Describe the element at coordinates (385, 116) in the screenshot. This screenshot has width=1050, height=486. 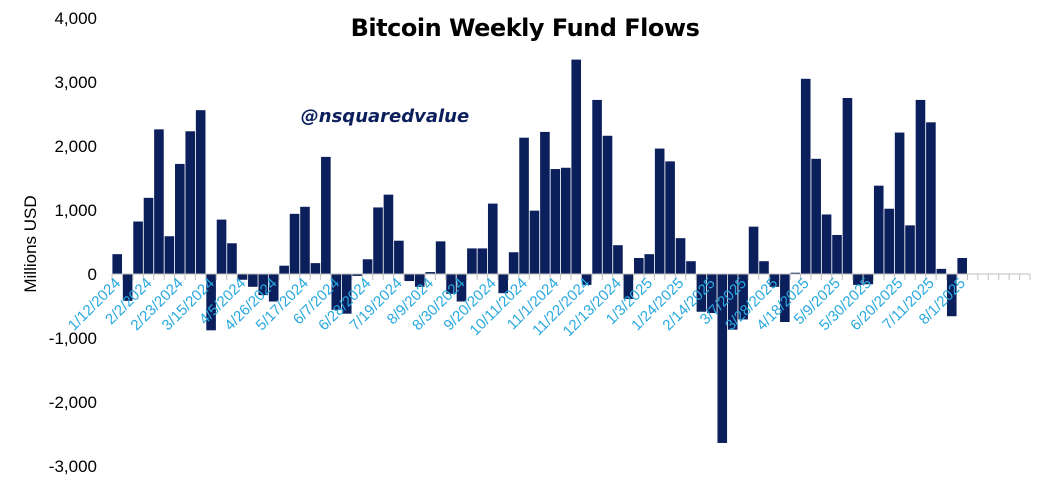
I see `watermark-handle: @nsquaredvalue` at that location.